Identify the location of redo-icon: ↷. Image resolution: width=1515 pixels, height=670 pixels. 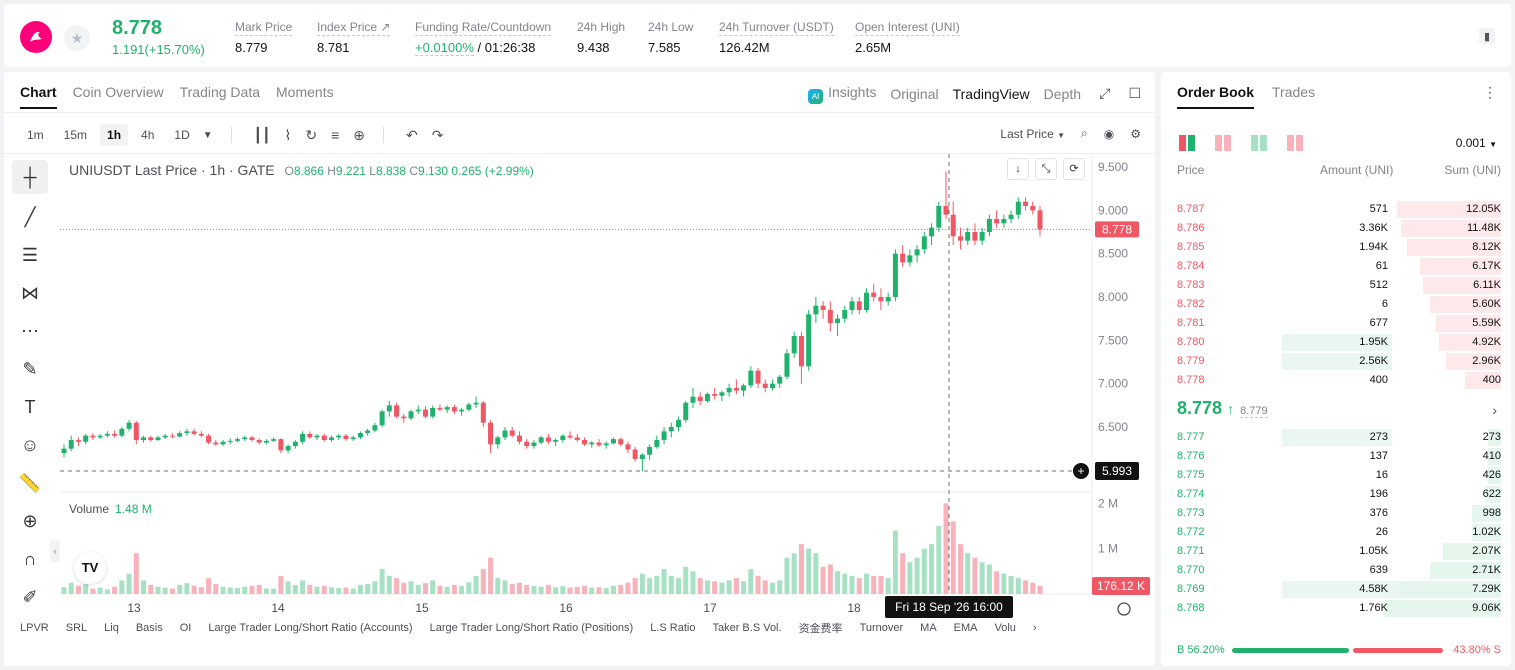
(437, 134).